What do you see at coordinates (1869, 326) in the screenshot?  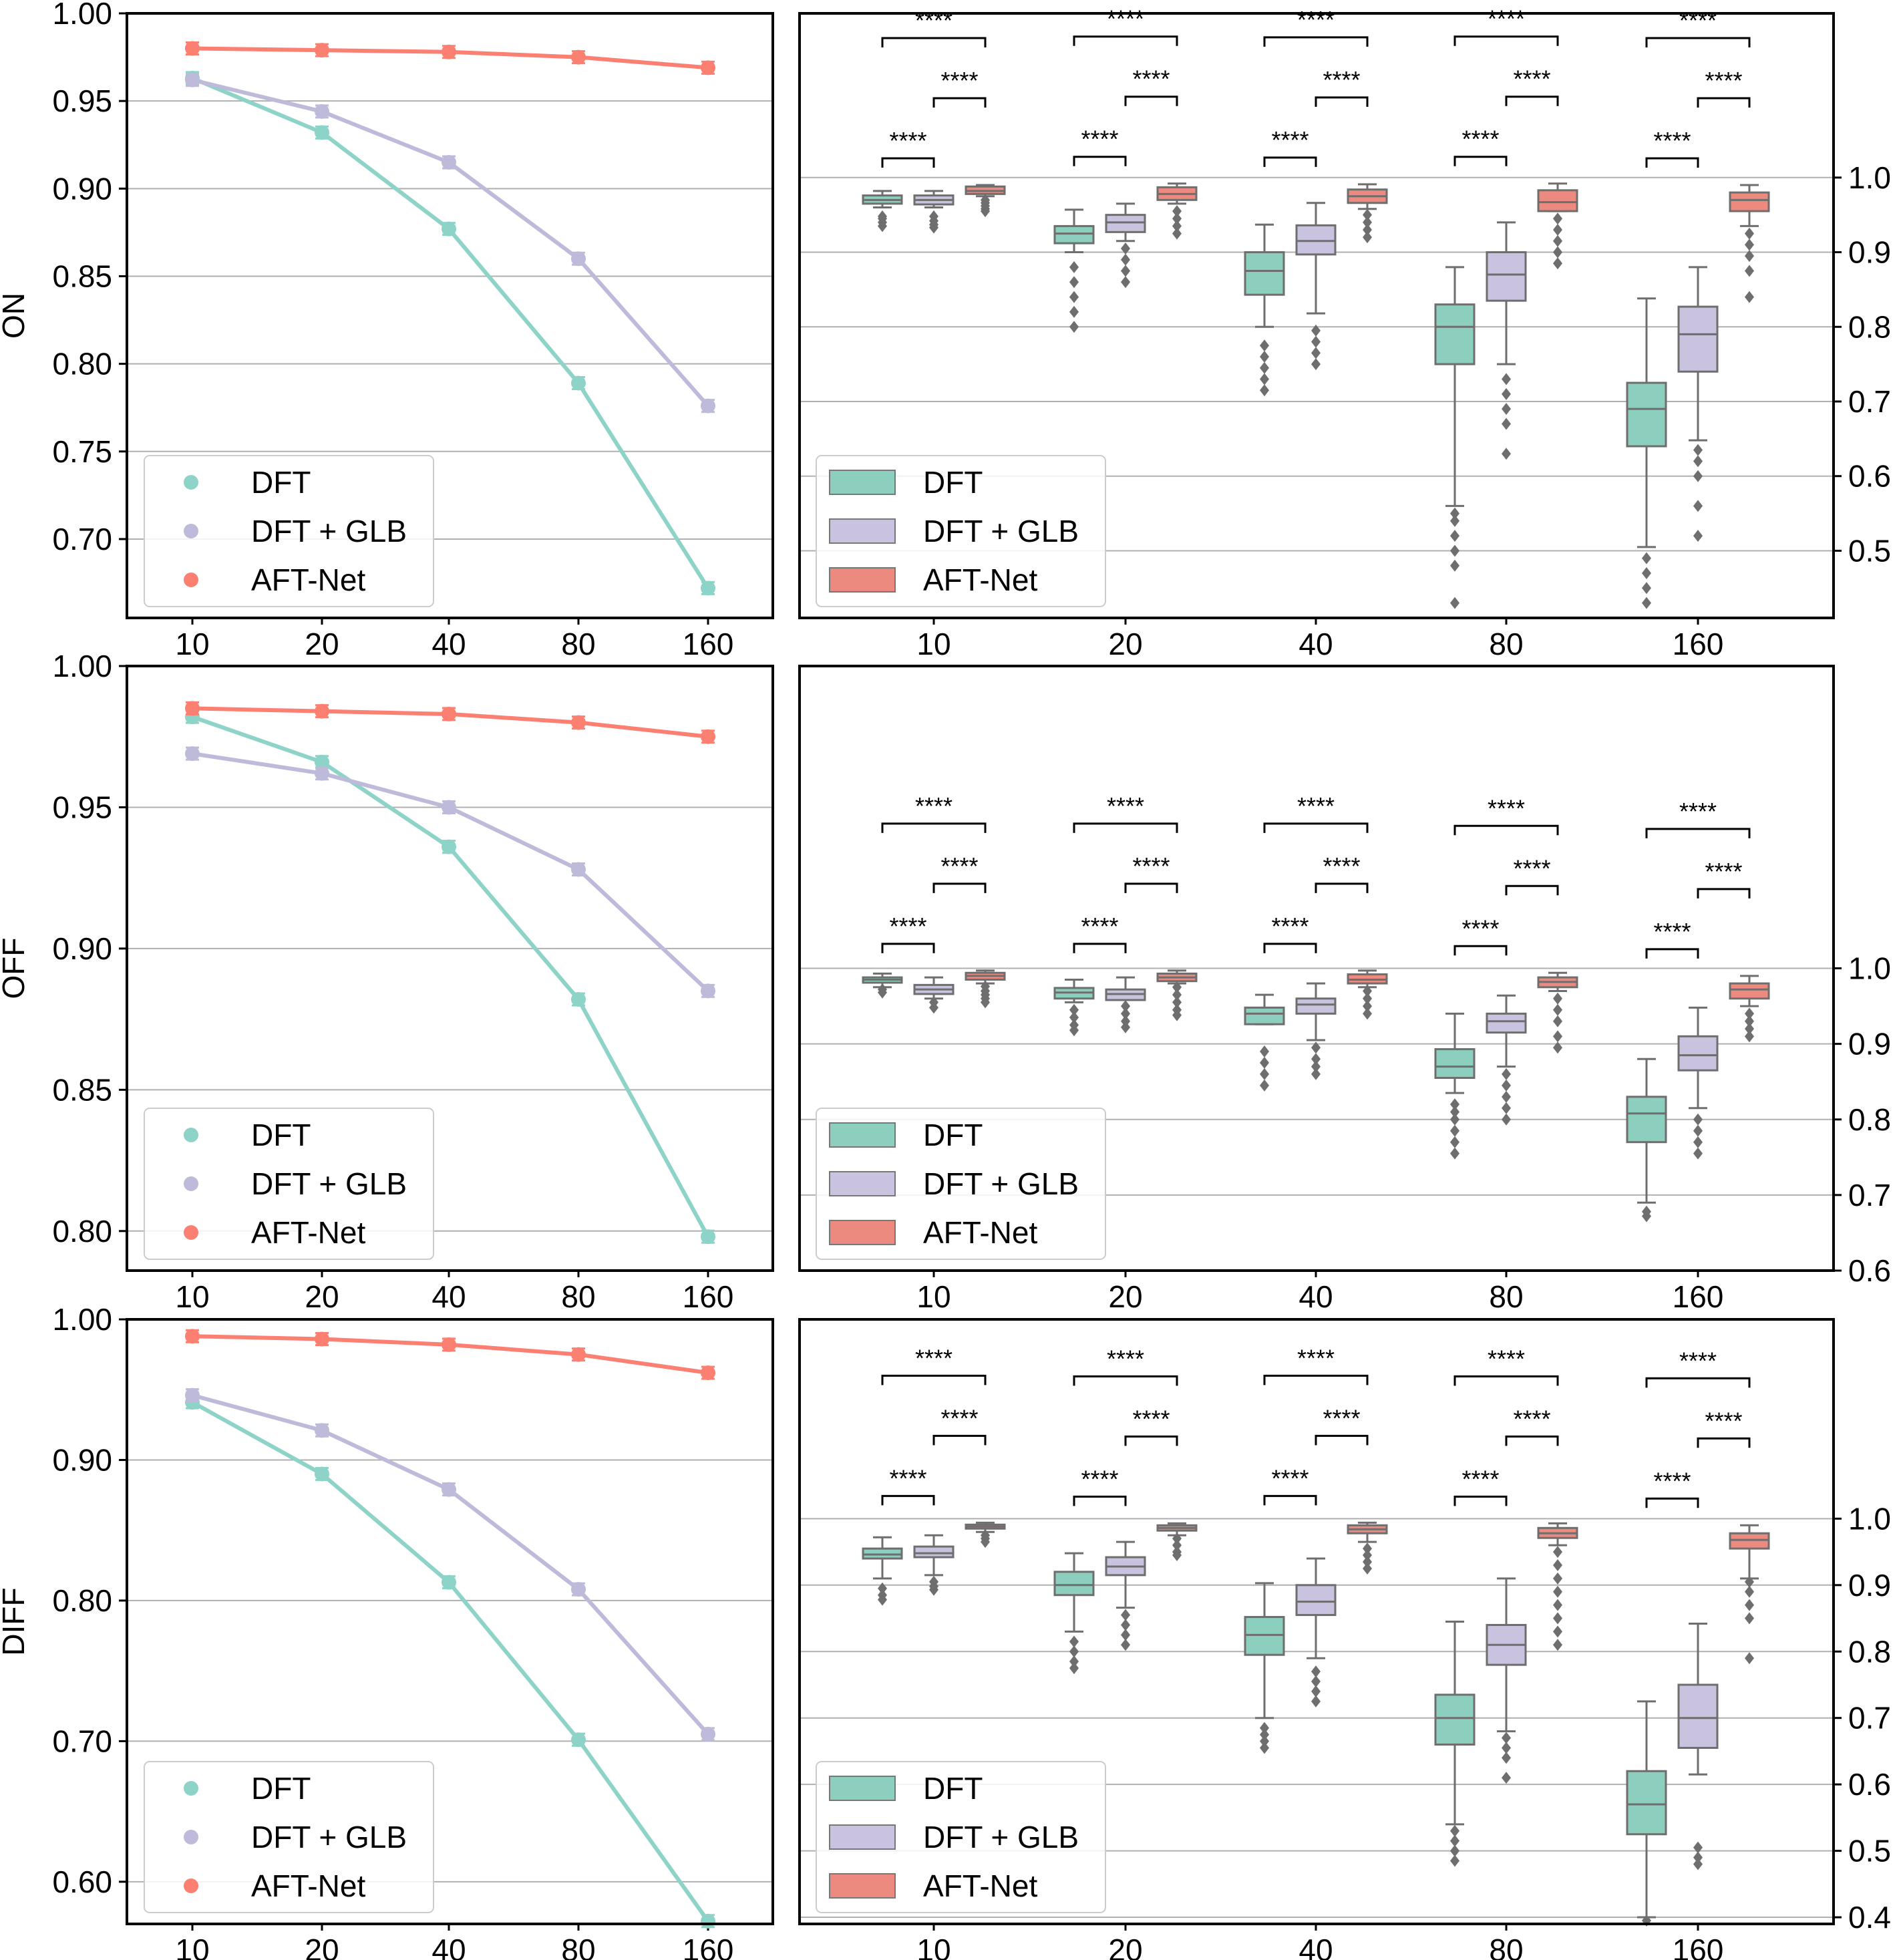 I see `y-tick-label-2: 0.8` at bounding box center [1869, 326].